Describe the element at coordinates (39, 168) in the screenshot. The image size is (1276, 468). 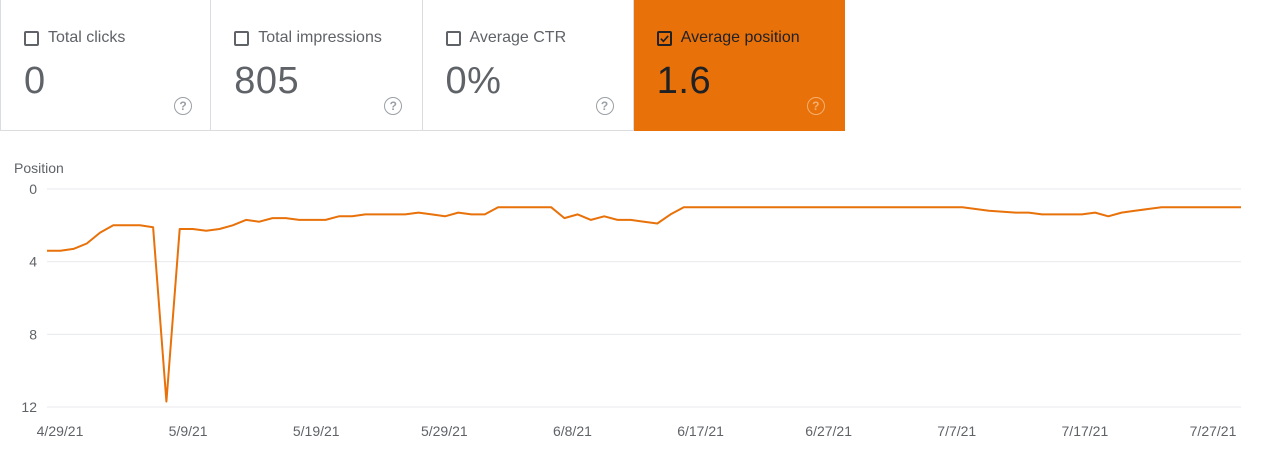
I see `y-axis-title: Position` at that location.